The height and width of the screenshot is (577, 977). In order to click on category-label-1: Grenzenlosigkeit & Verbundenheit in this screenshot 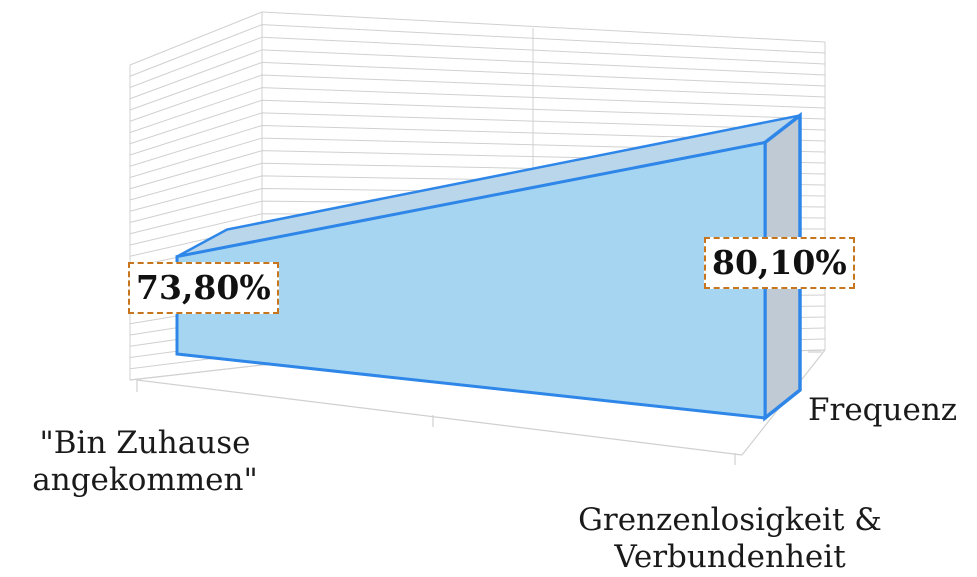, I will do `click(730, 538)`.